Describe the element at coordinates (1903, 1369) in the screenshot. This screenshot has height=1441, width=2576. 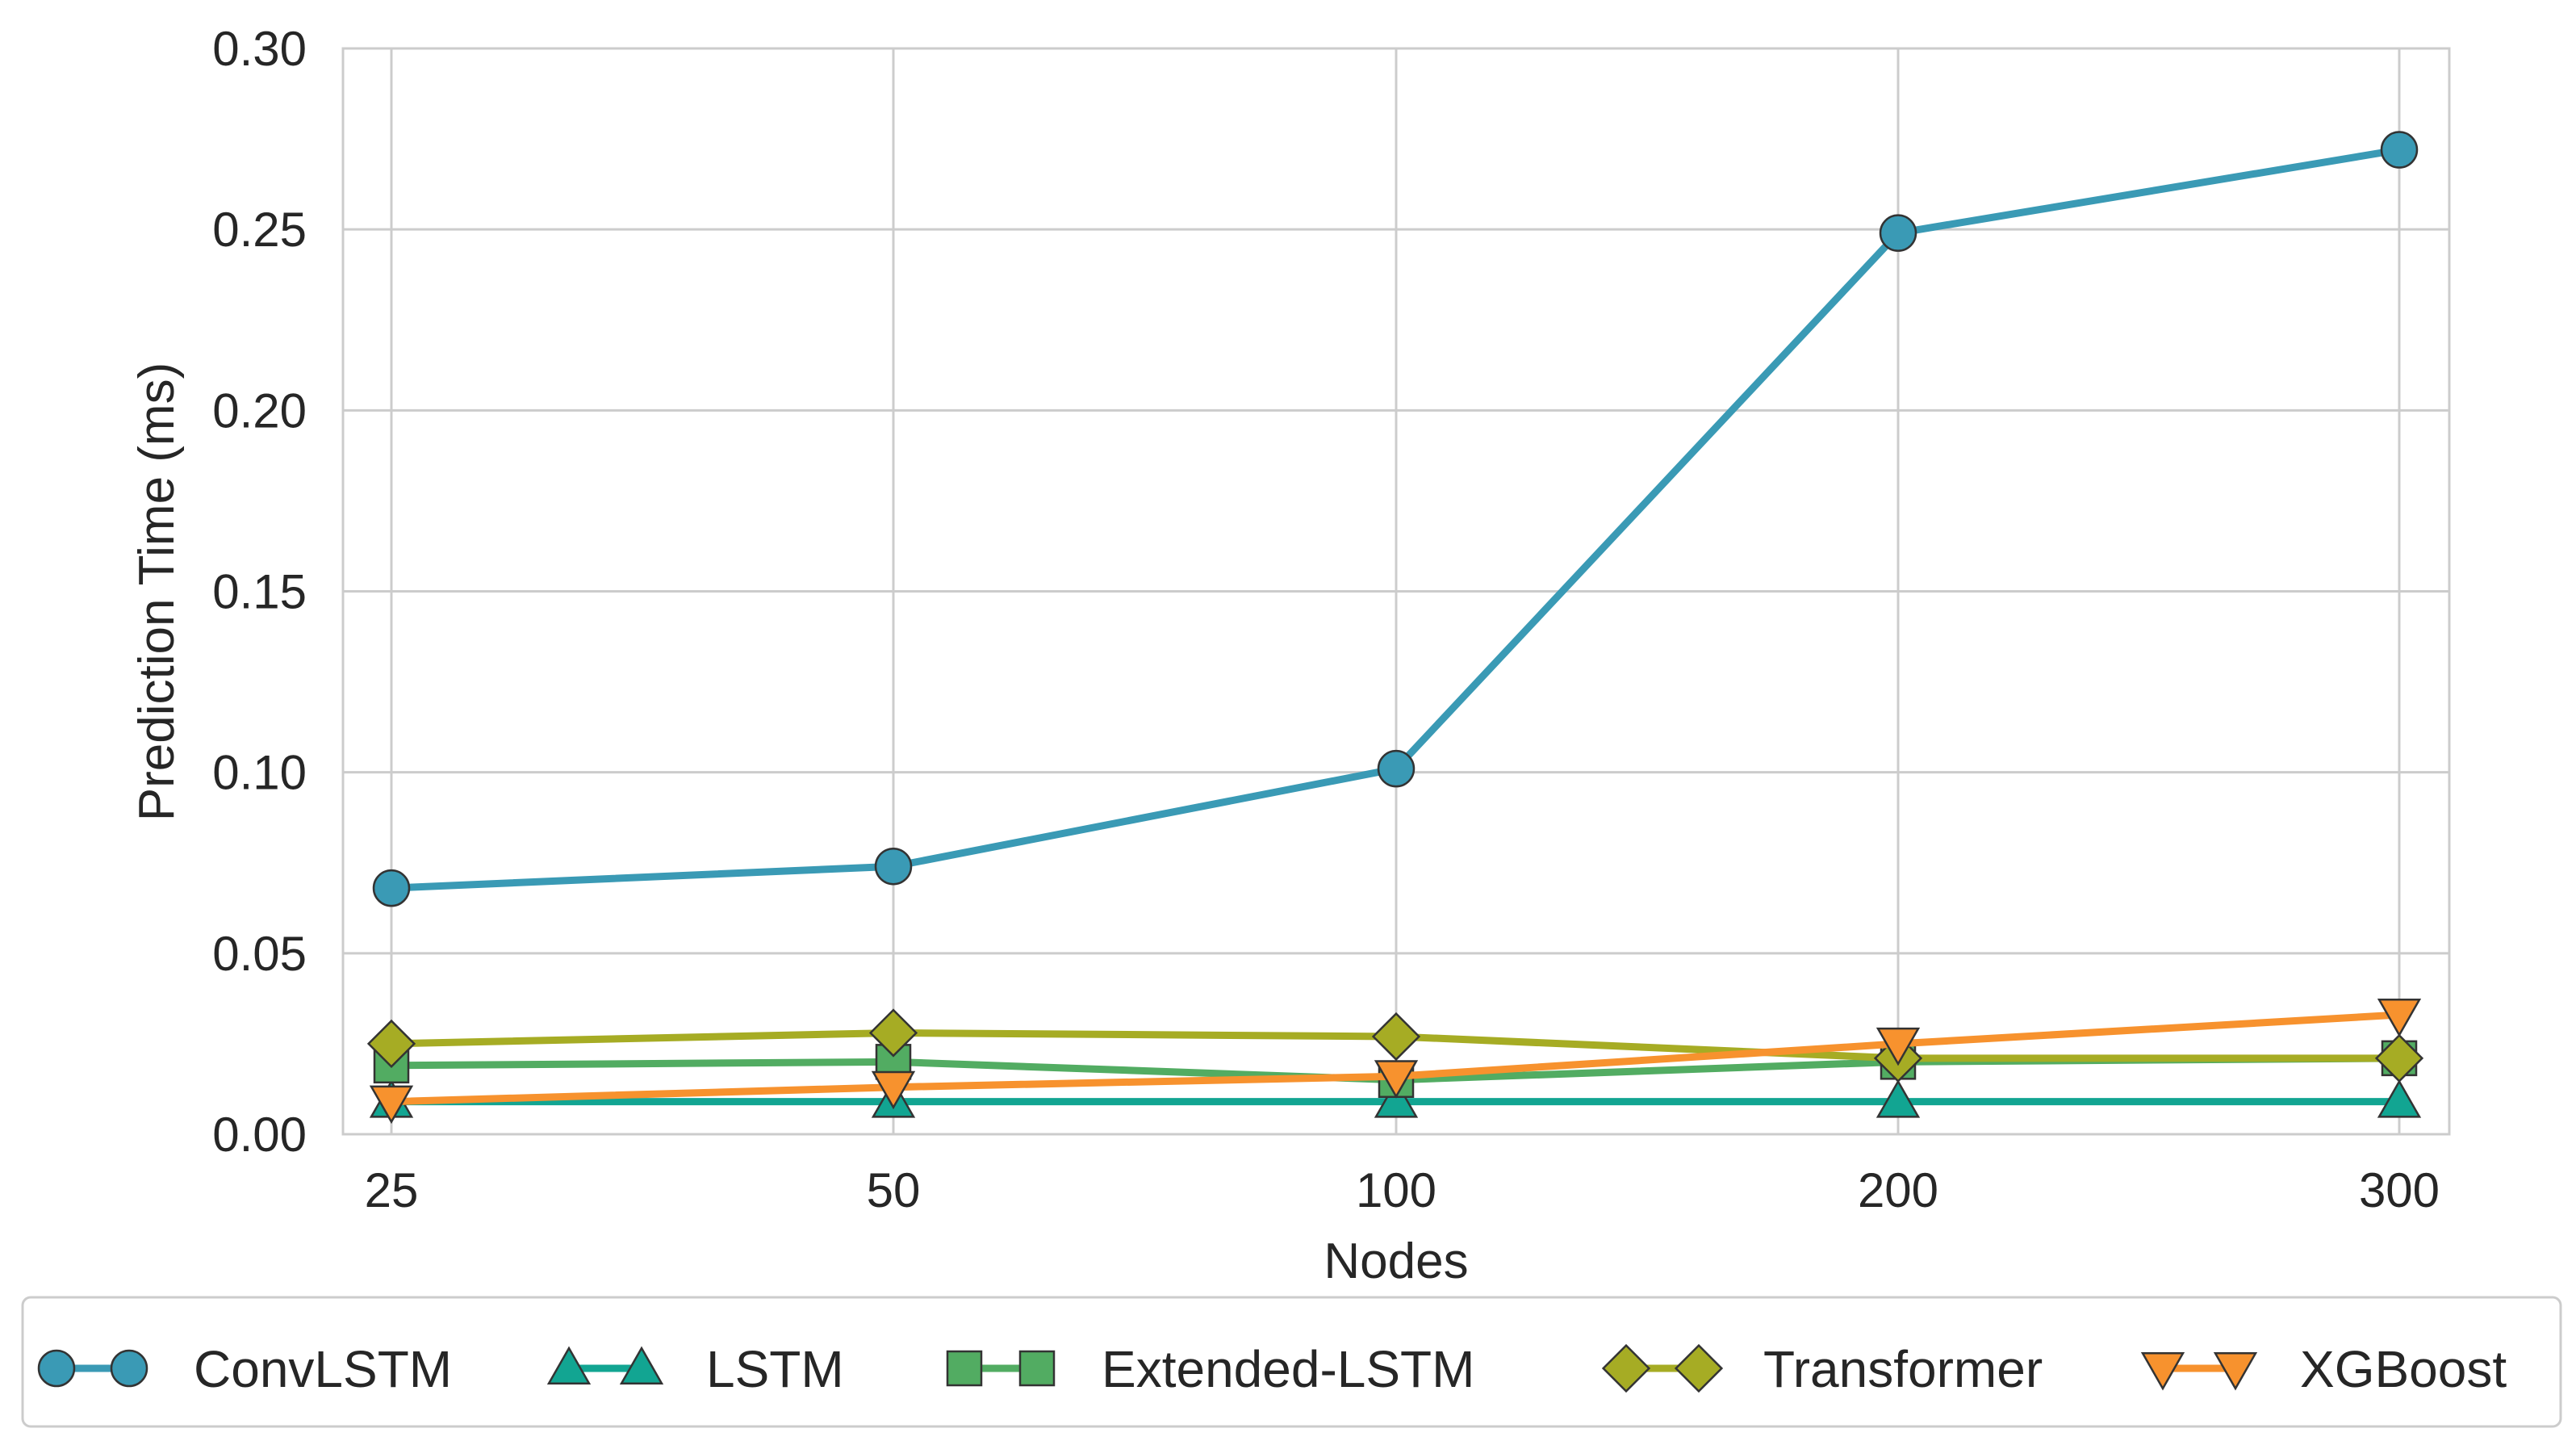
I see `legend-label: Transformer` at that location.